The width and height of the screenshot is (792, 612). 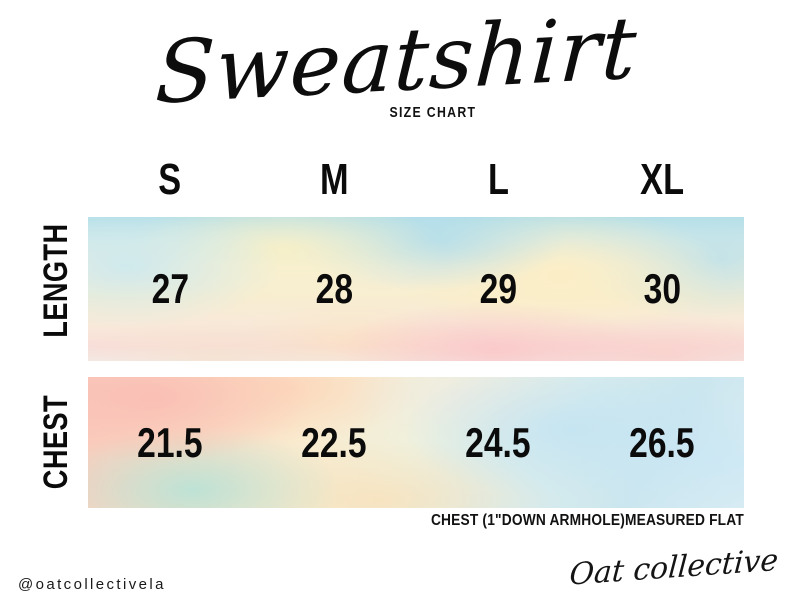 I want to click on chest-value-m: 22.5, so click(x=334, y=442).